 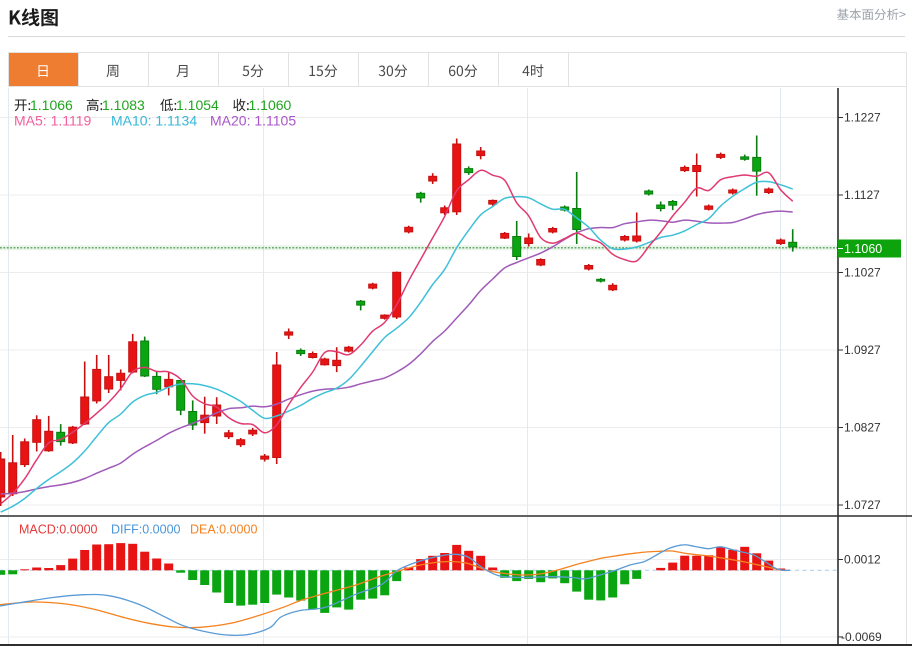 I want to click on svg-text: DEA:0.0000, so click(x=223, y=530).